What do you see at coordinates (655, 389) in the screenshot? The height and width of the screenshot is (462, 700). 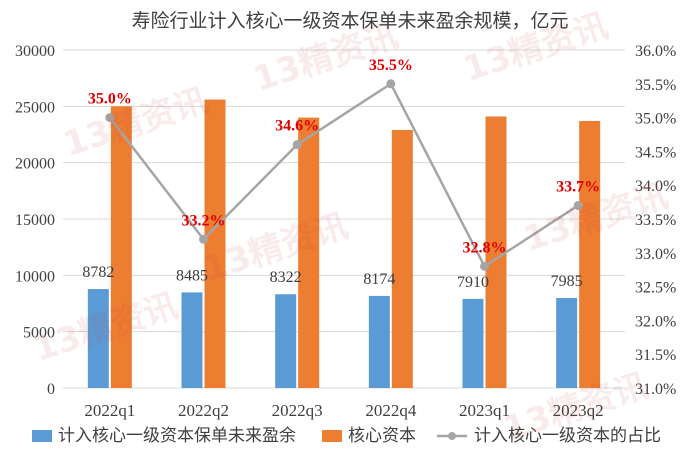 I see `y-right-tick-label: 31.0%` at bounding box center [655, 389].